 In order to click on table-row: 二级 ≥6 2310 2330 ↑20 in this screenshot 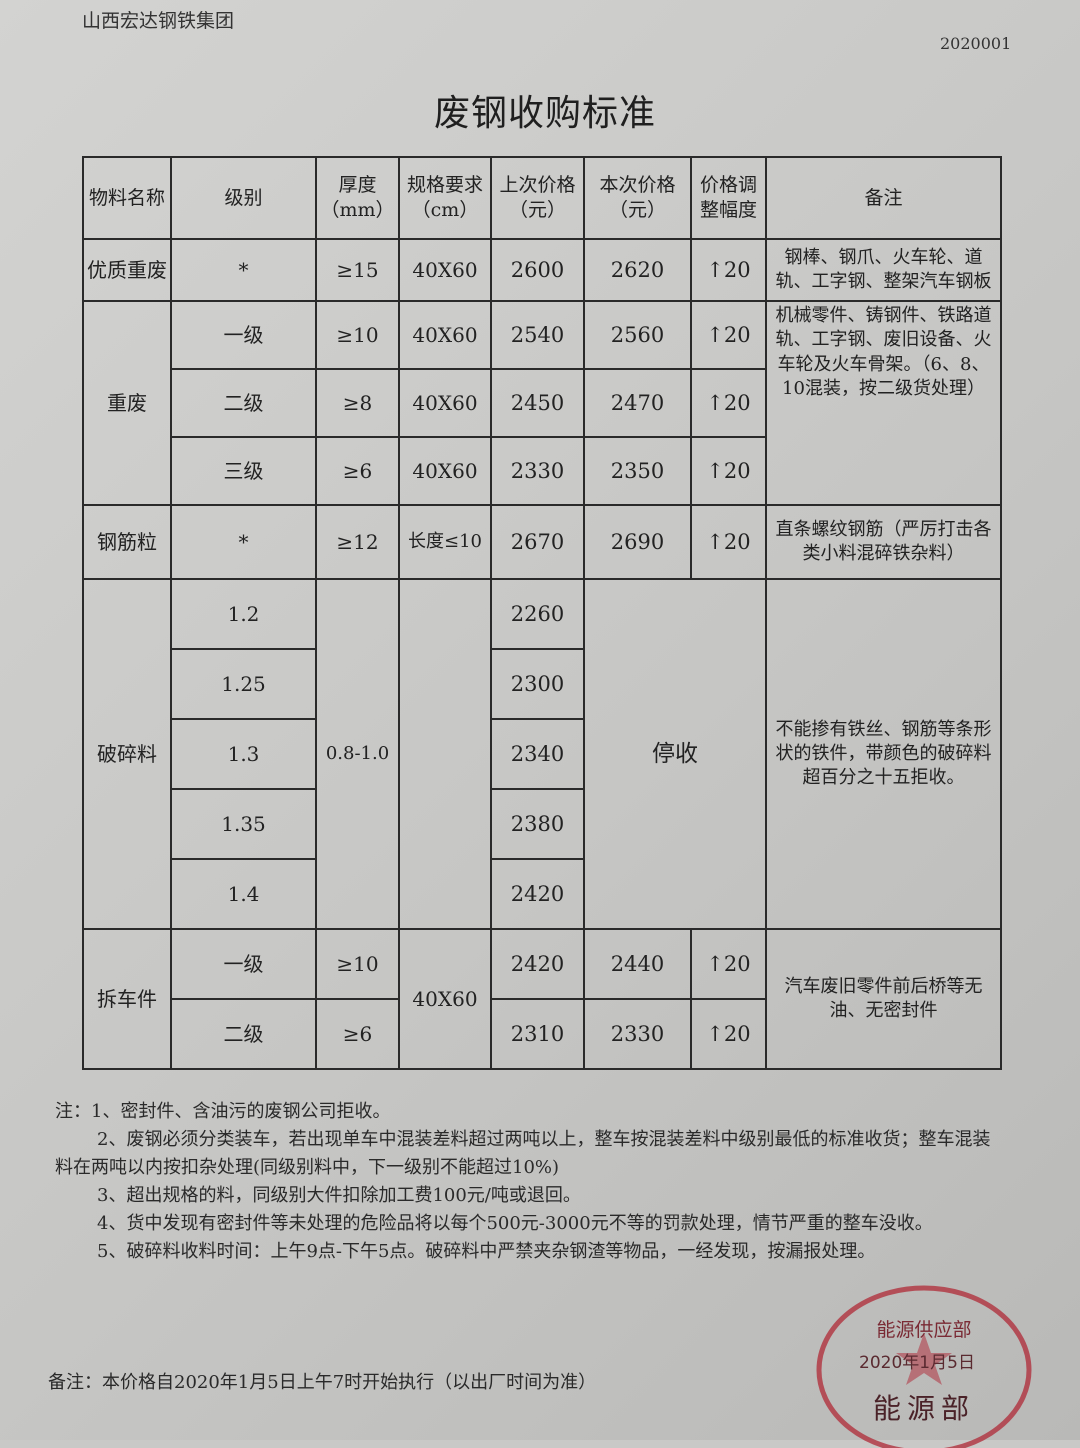, I will do `click(542, 1034)`.